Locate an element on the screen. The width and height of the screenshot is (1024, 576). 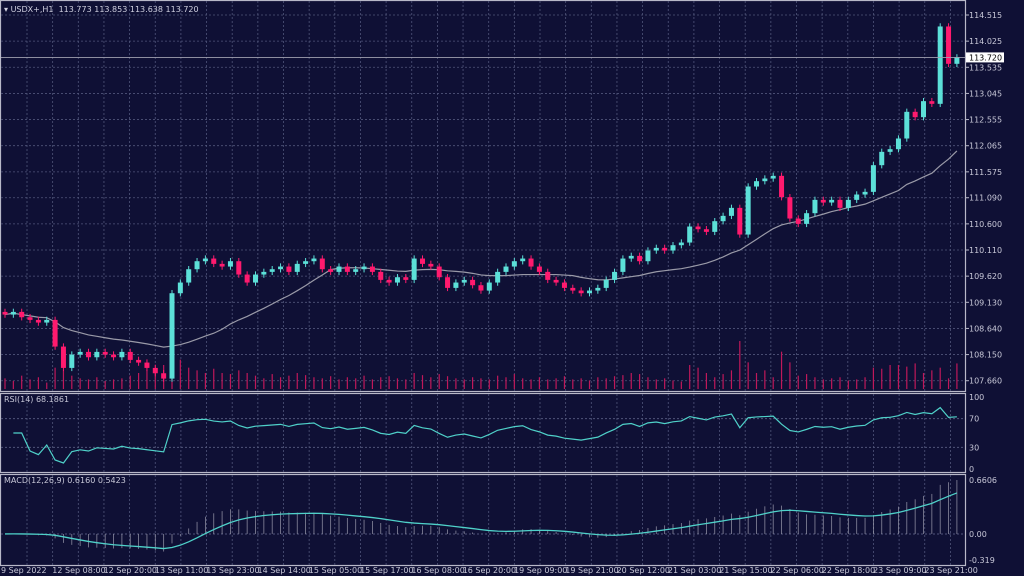
ohlc-low: 113.638 is located at coordinates (146, 9).